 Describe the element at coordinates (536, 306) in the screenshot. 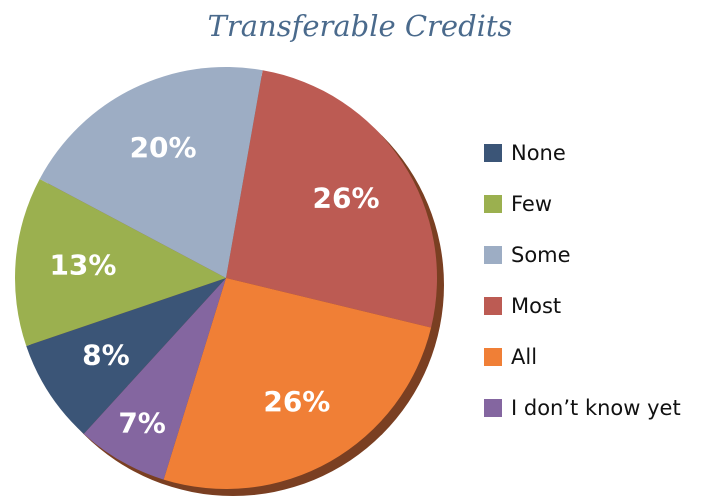

I see `legend-label: Most` at that location.